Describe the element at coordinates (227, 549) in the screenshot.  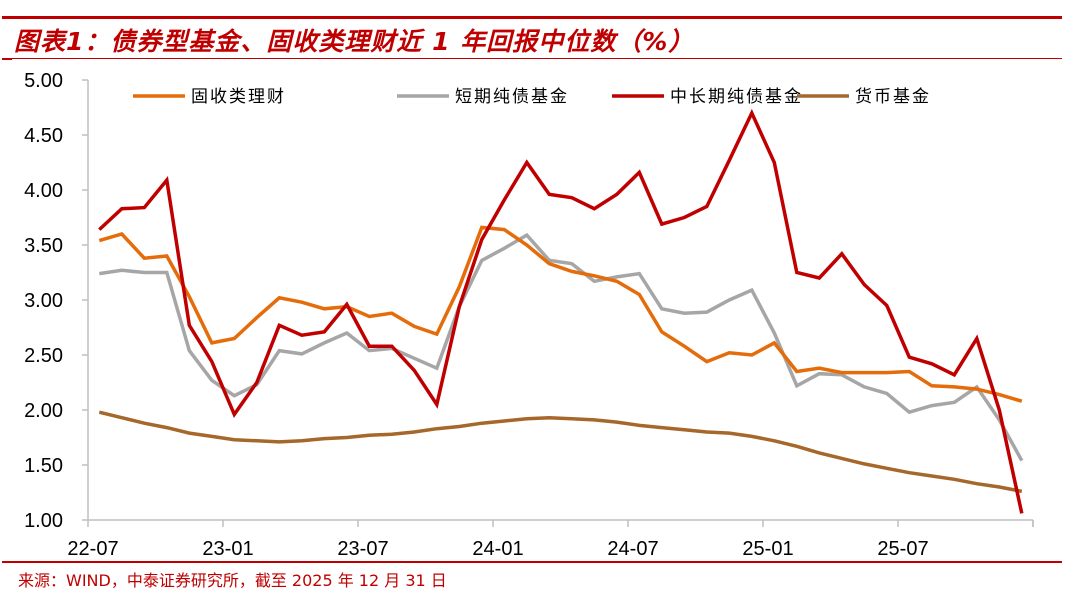
I see `x-tick-label: 23-01` at that location.